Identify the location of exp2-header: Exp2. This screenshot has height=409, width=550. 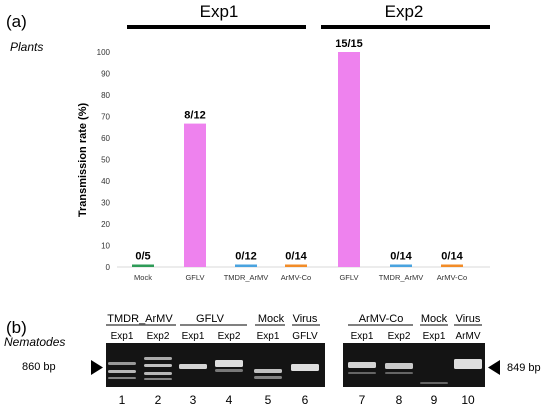
(404, 11).